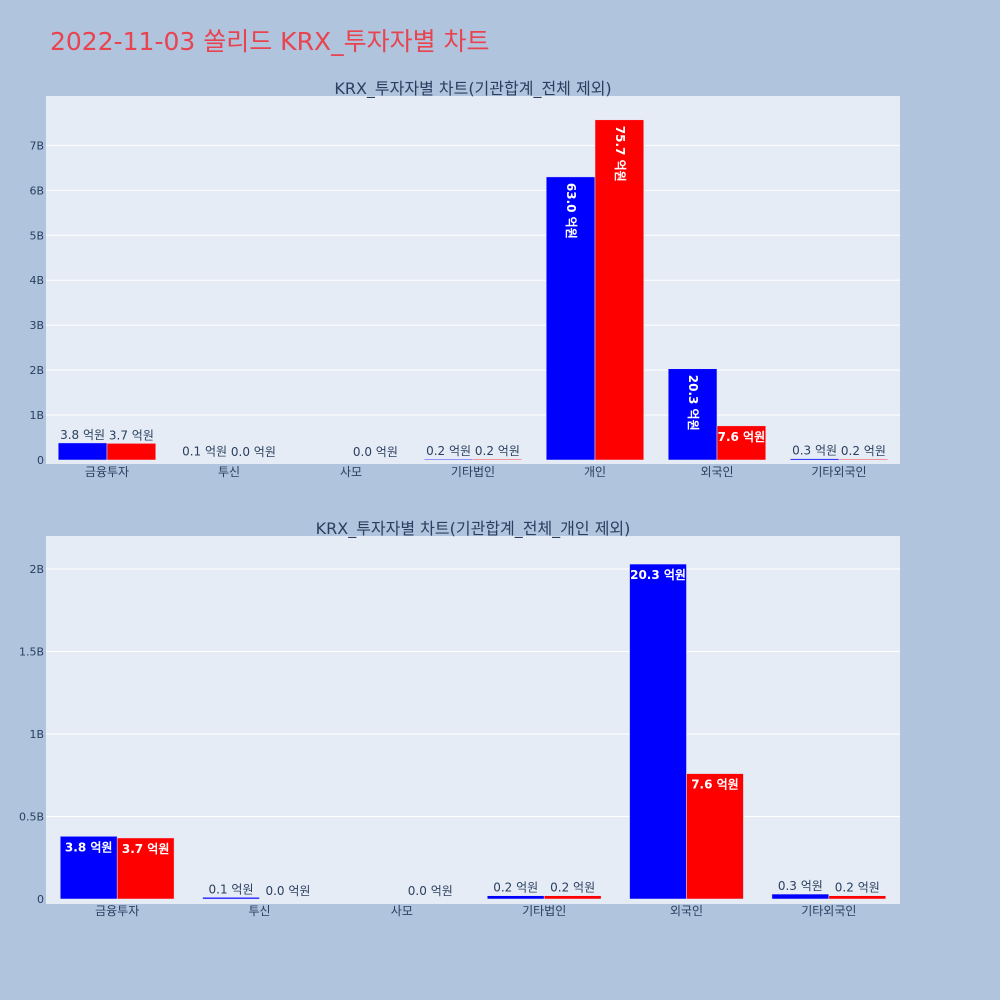 This screenshot has width=1000, height=1000. I want to click on page-title: 2022-11-03 쏠리드 KRX_투자자별 차트, so click(270, 41).